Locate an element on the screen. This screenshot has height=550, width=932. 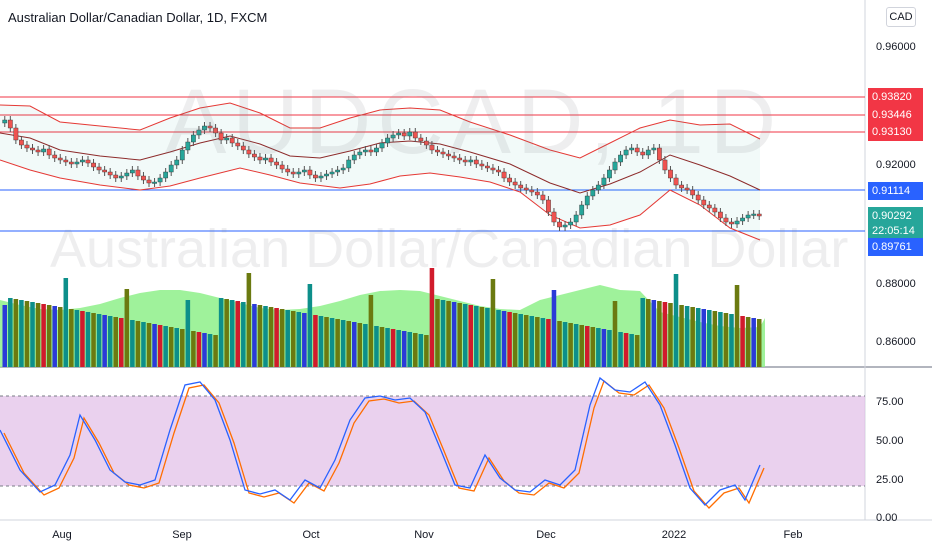
currency-button: CAD is located at coordinates (901, 17).